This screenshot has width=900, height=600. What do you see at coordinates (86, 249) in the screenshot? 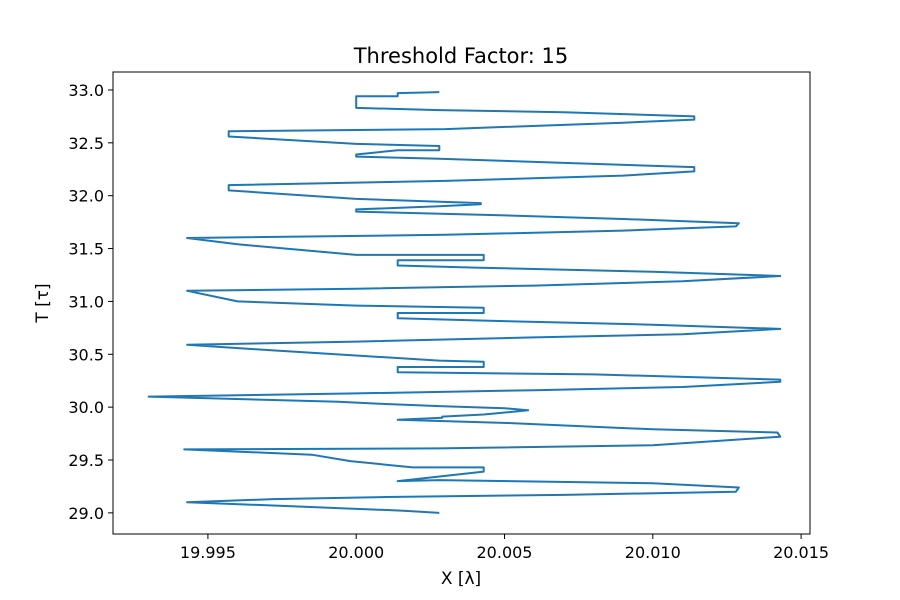
I see `y-tick-label: 31.5` at bounding box center [86, 249].